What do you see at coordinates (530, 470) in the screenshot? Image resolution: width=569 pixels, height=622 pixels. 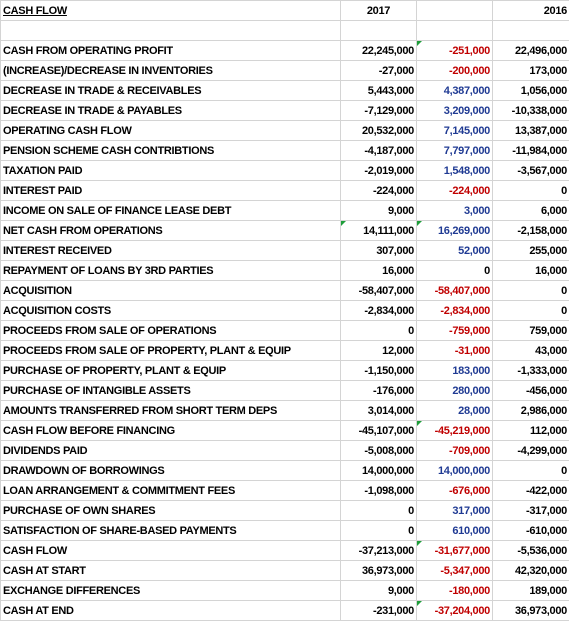 I see `value-2016: 0` at bounding box center [530, 470].